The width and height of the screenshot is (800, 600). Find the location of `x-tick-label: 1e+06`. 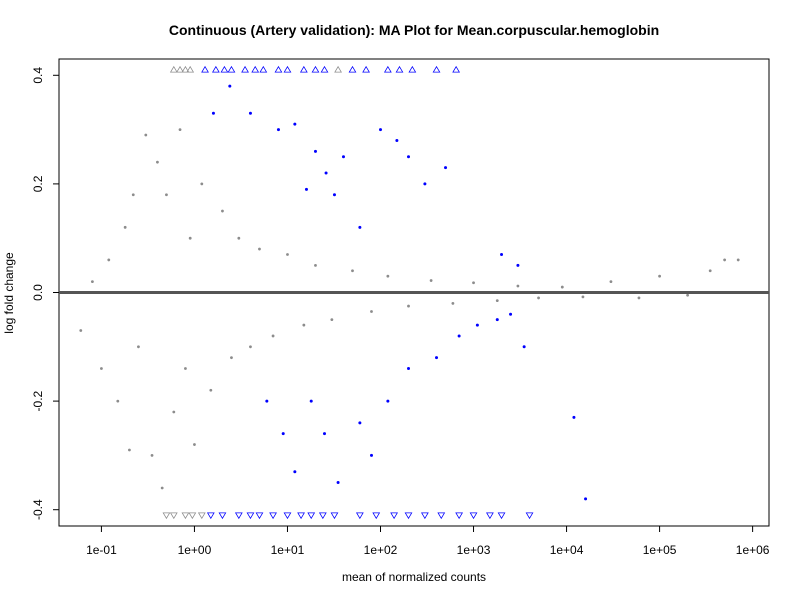

x-tick-label: 1e+06 is located at coordinates (753, 550).